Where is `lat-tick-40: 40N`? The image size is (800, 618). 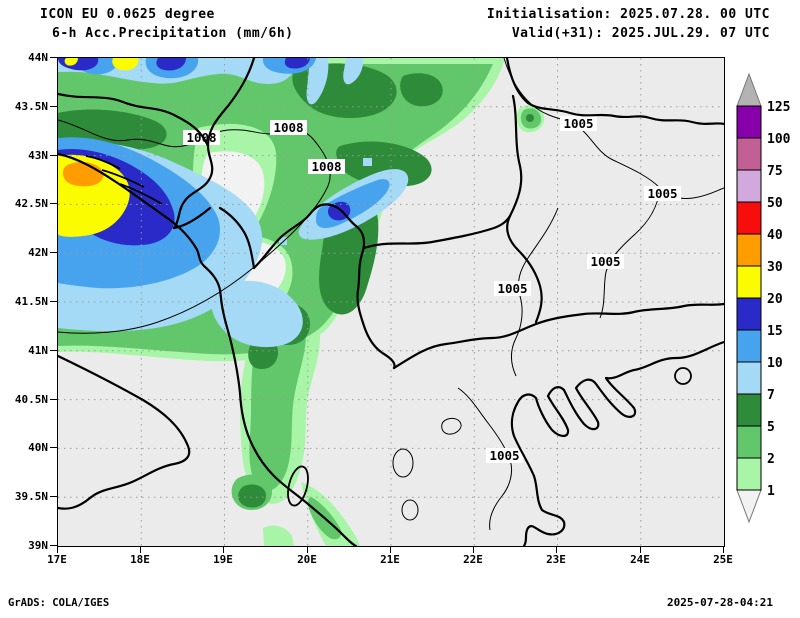
lat-tick-40: 40N is located at coordinates (38, 447).